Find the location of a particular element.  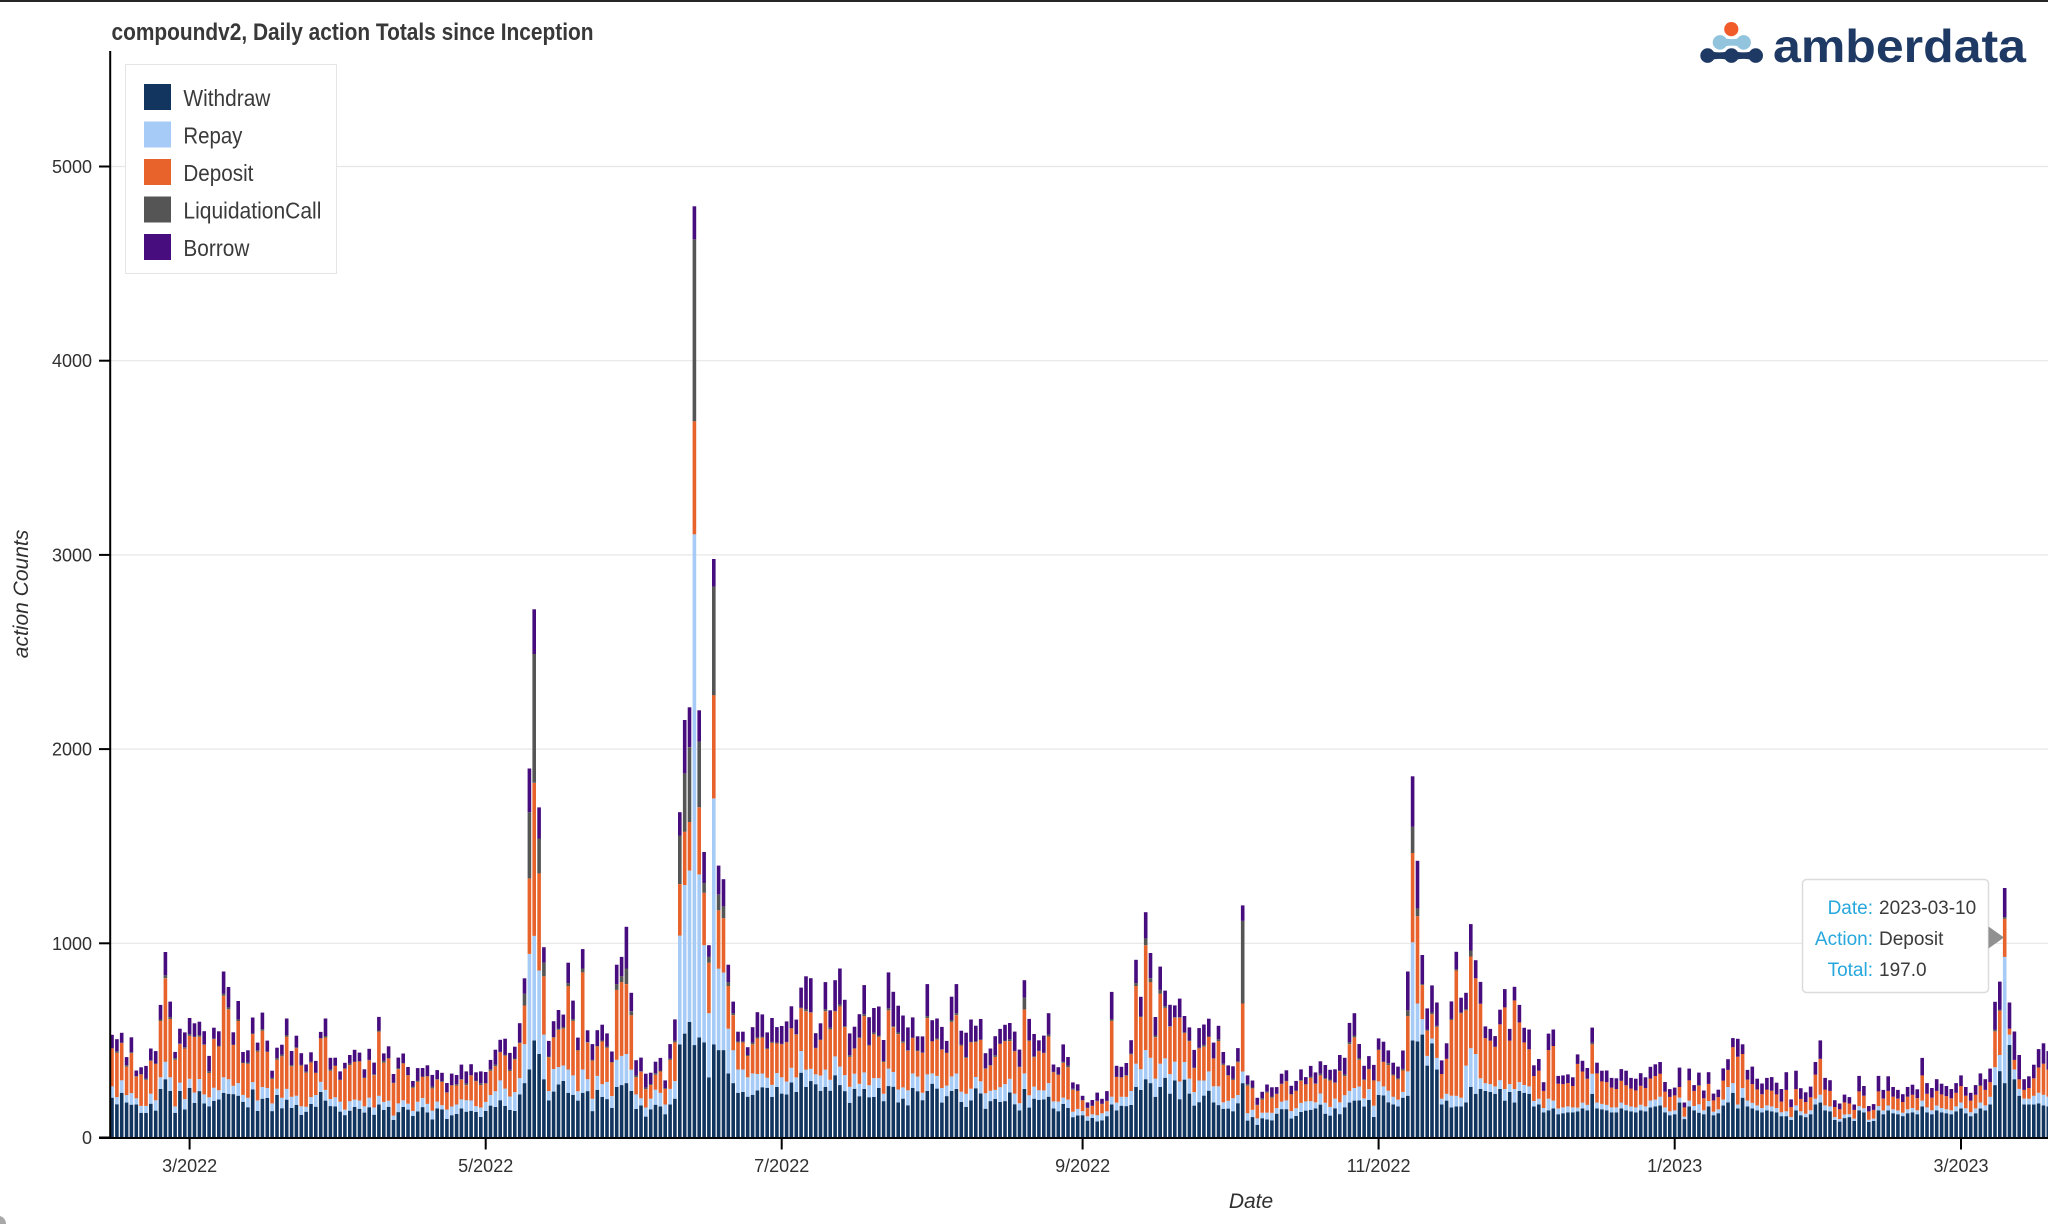

svg-text: 197.0 is located at coordinates (1903, 970).